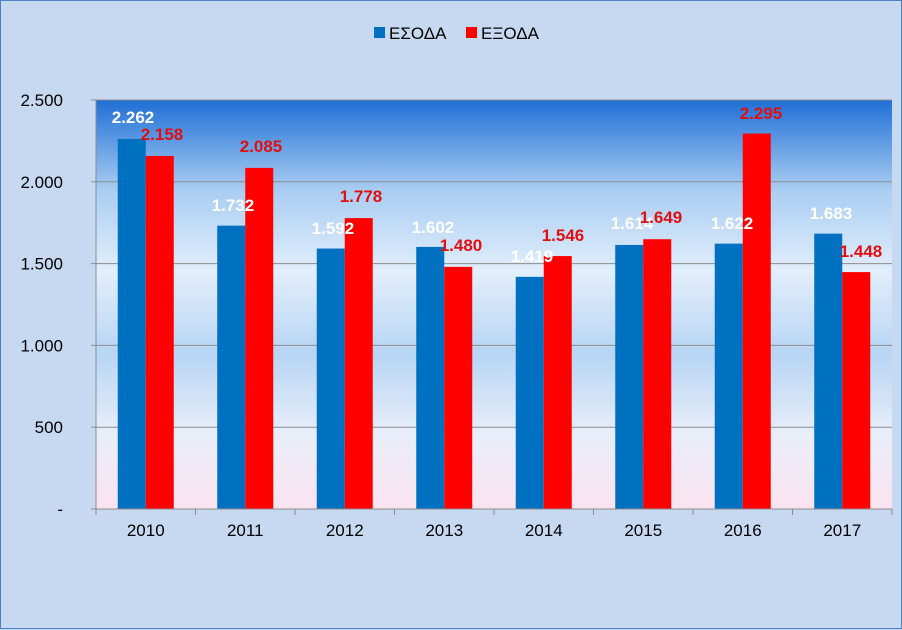 This screenshot has width=902, height=630. I want to click on data-label: 1.778, so click(361, 196).